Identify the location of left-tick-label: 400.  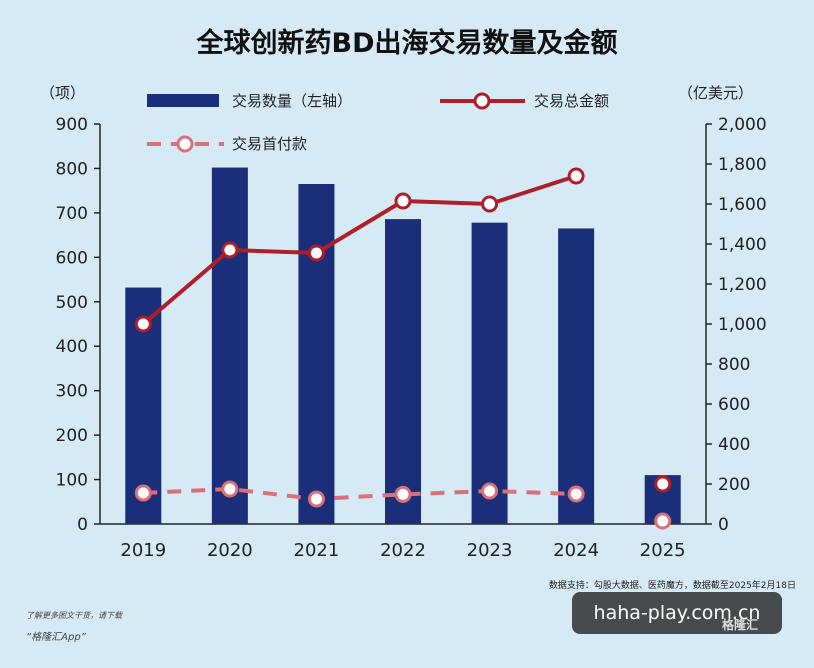
(72, 347).